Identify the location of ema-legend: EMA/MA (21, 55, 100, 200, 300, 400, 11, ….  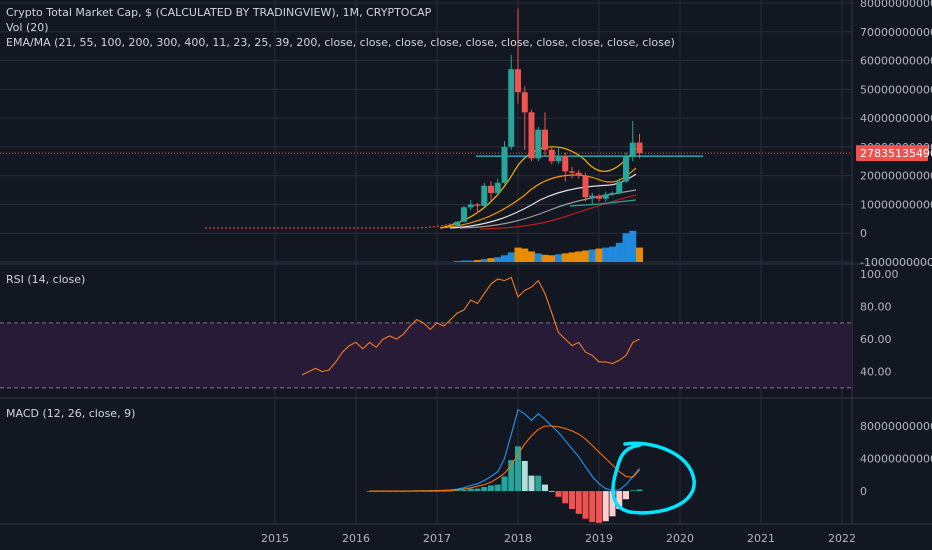
(340, 42).